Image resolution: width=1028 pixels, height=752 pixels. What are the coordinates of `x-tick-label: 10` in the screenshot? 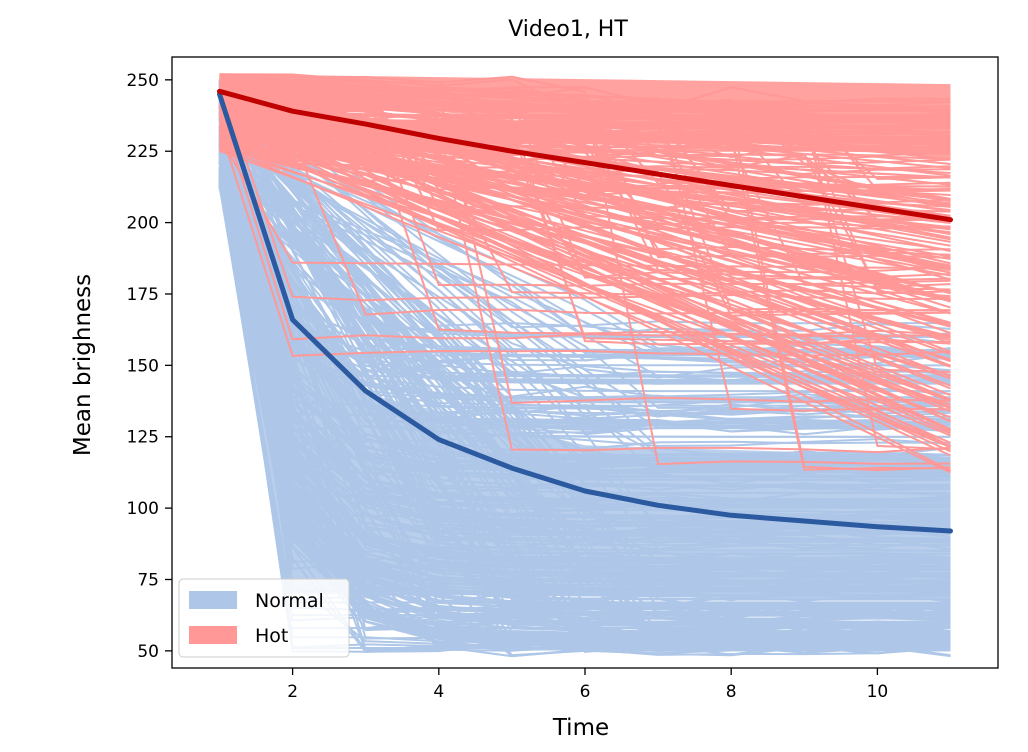 It's located at (878, 692).